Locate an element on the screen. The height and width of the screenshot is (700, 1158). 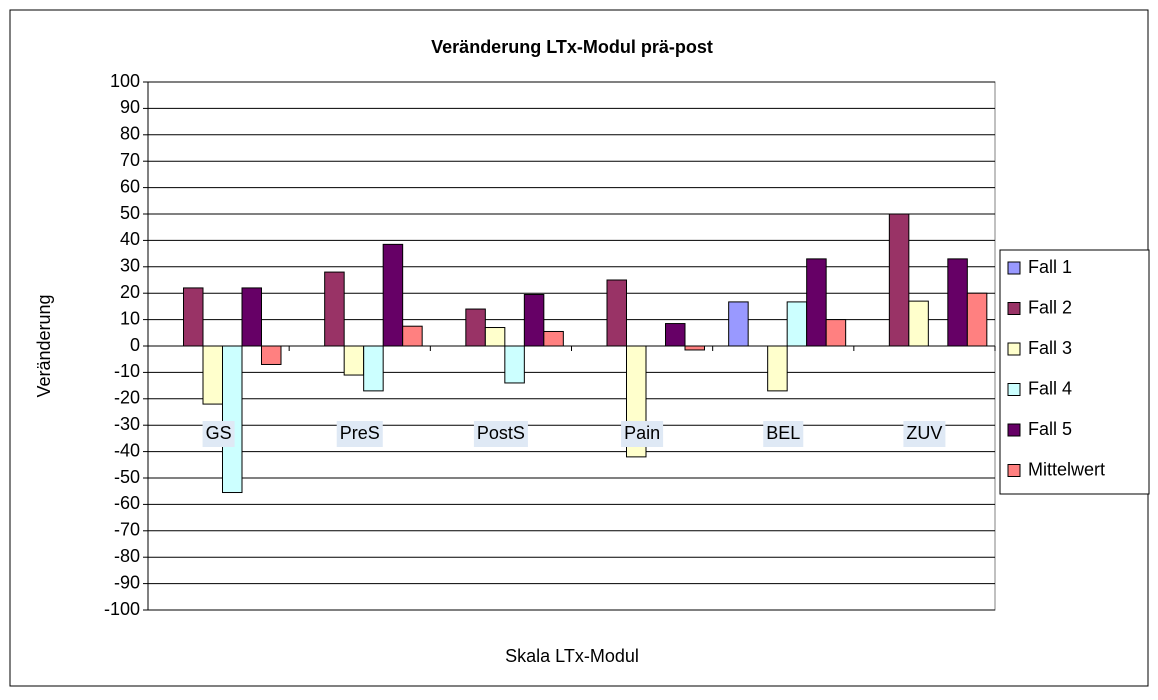
y-tick-label: 70 is located at coordinates (130, 160).